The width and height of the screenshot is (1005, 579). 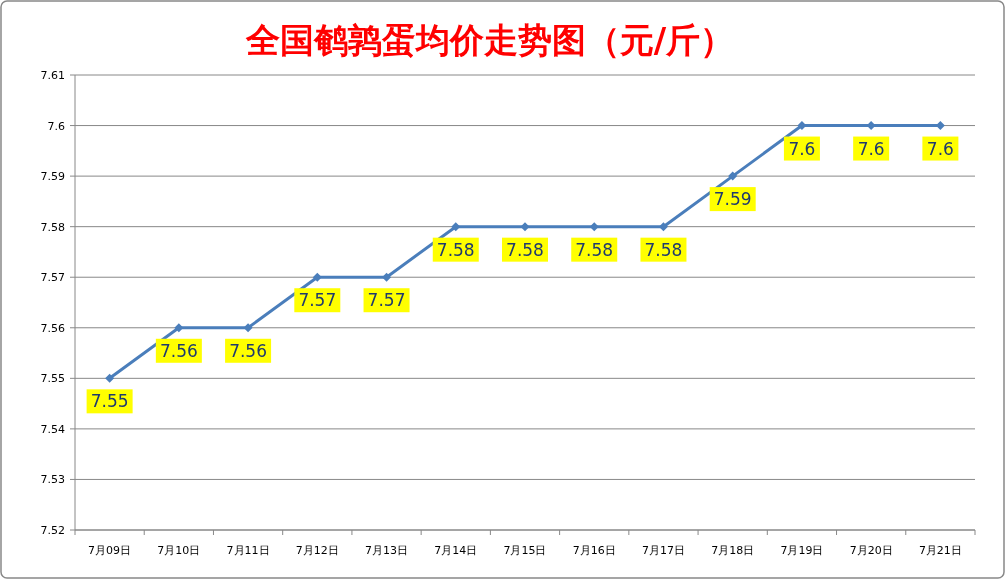 What do you see at coordinates (56, 126) in the screenshot?
I see `y-tick-label: 7.6` at bounding box center [56, 126].